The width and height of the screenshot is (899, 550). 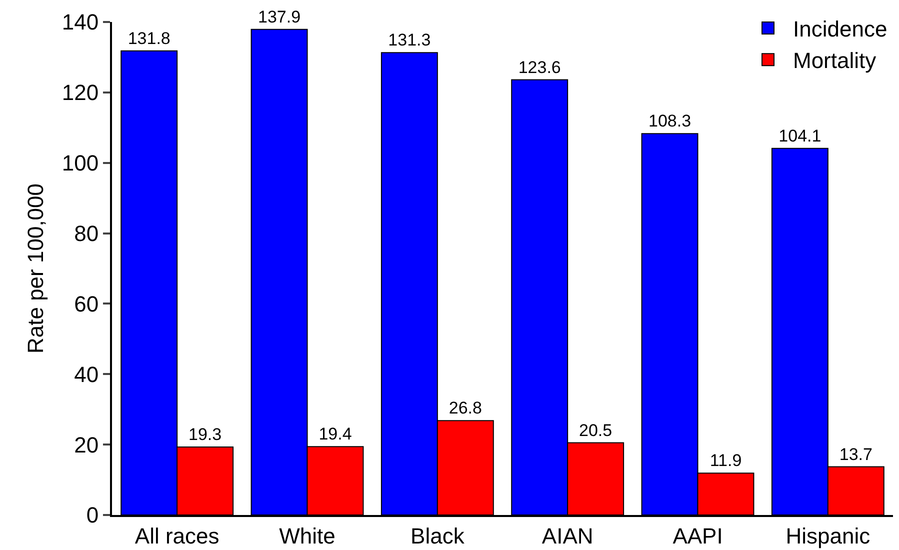 I want to click on y-tick-label: 140, so click(x=80, y=22).